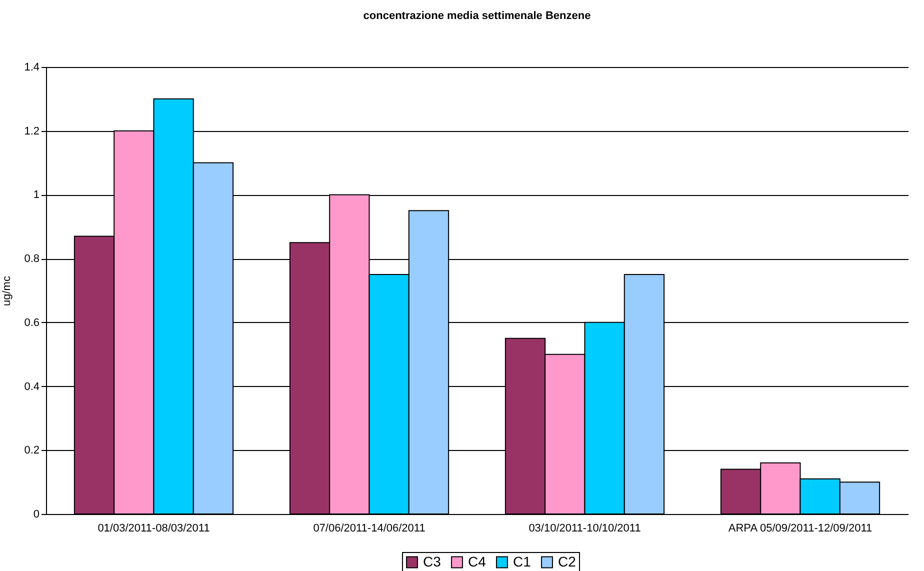 The height and width of the screenshot is (571, 924). I want to click on legend-label: C3, so click(432, 561).